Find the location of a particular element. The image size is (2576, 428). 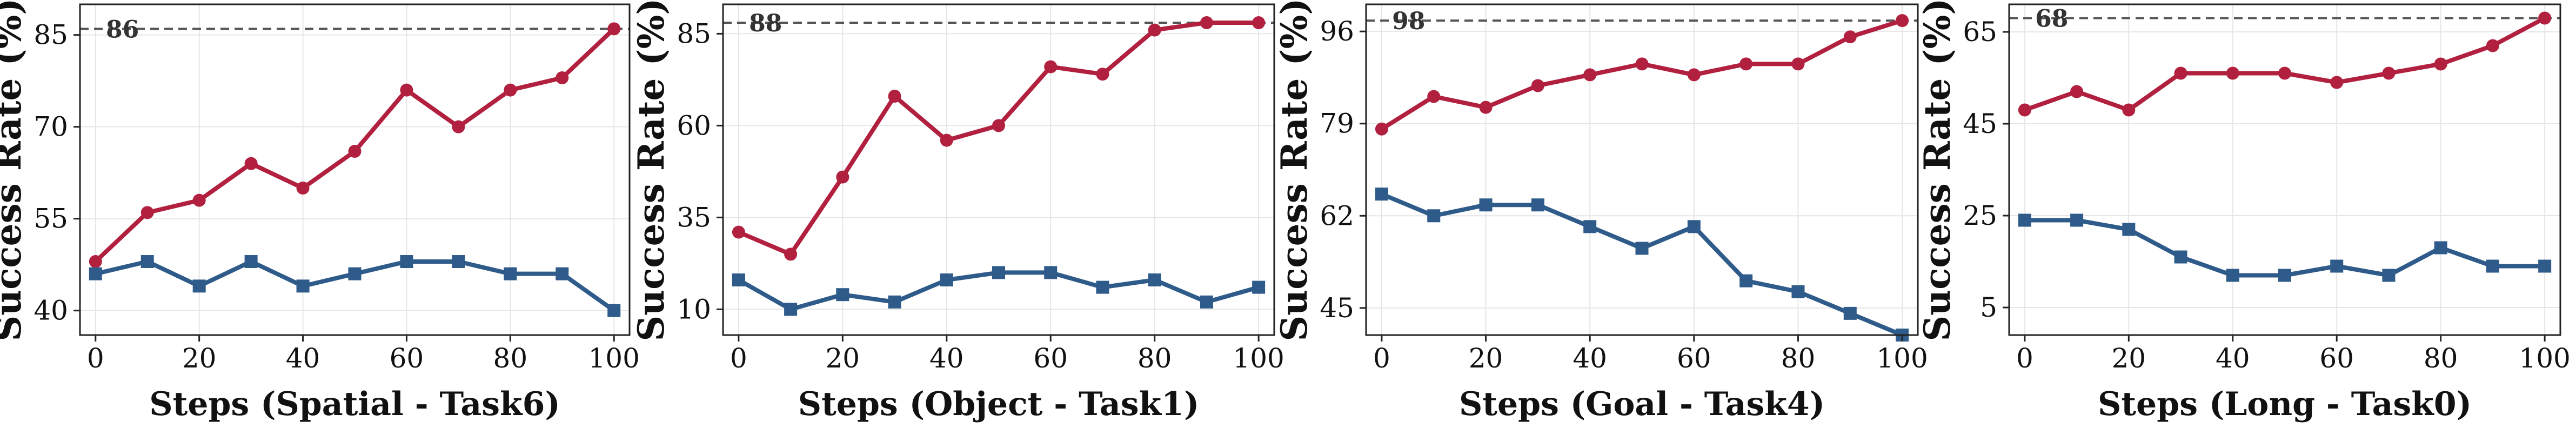

y-tick-label: 45 is located at coordinates (1980, 124).